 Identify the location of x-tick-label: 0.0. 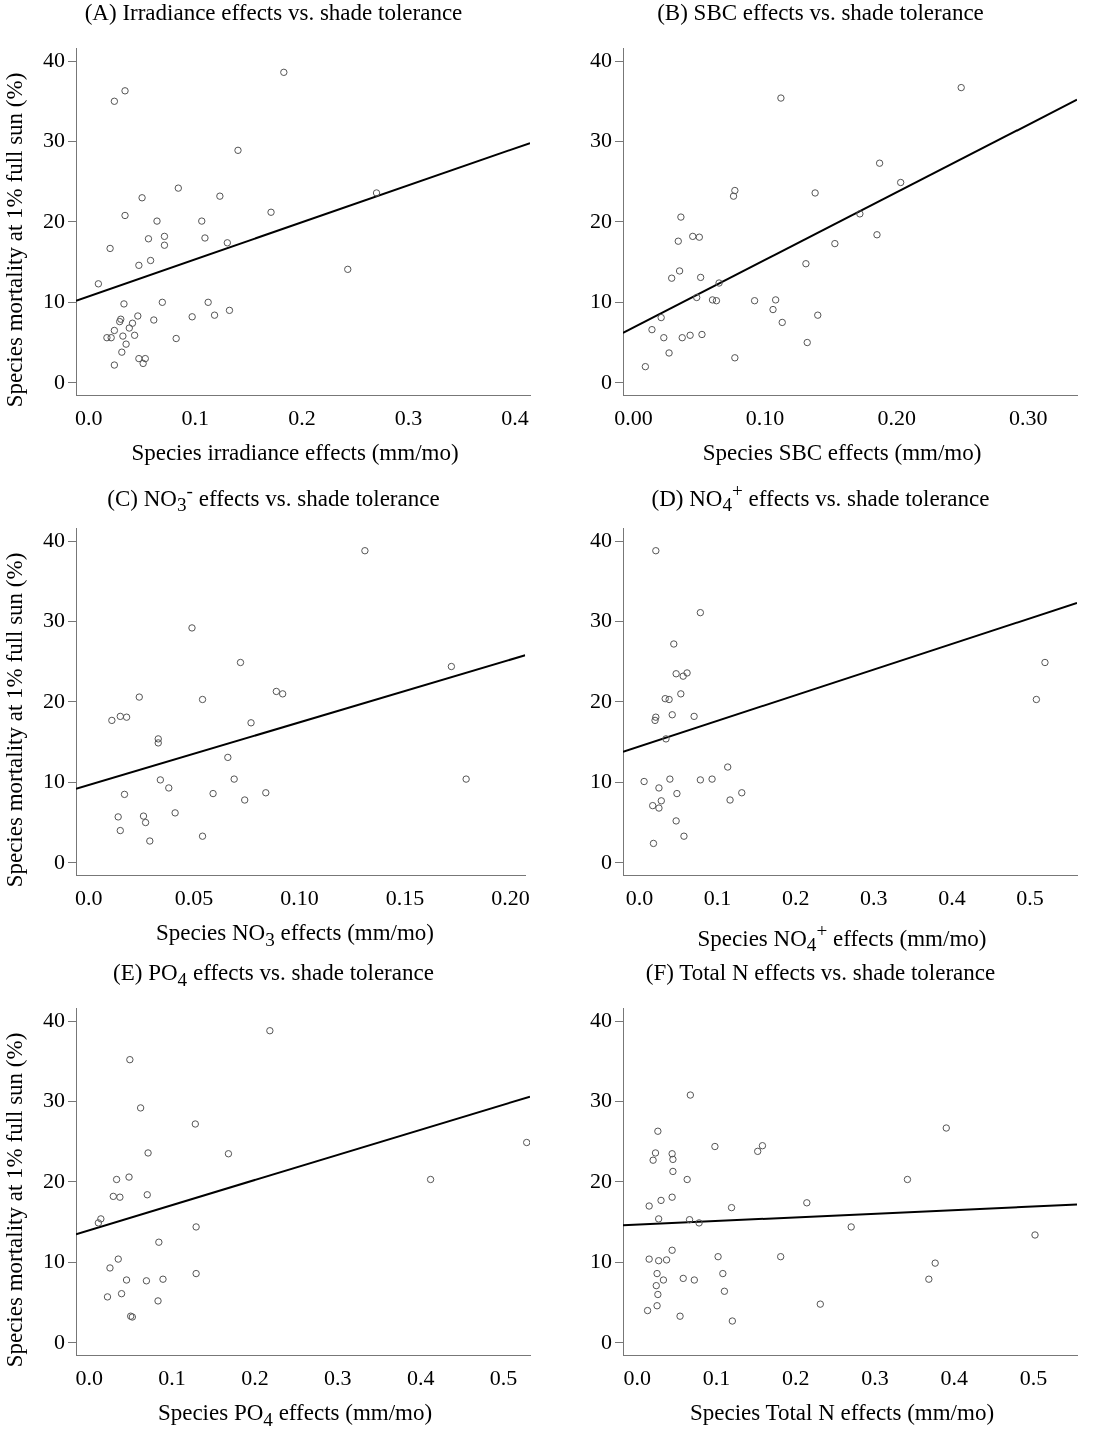
(89, 1377).